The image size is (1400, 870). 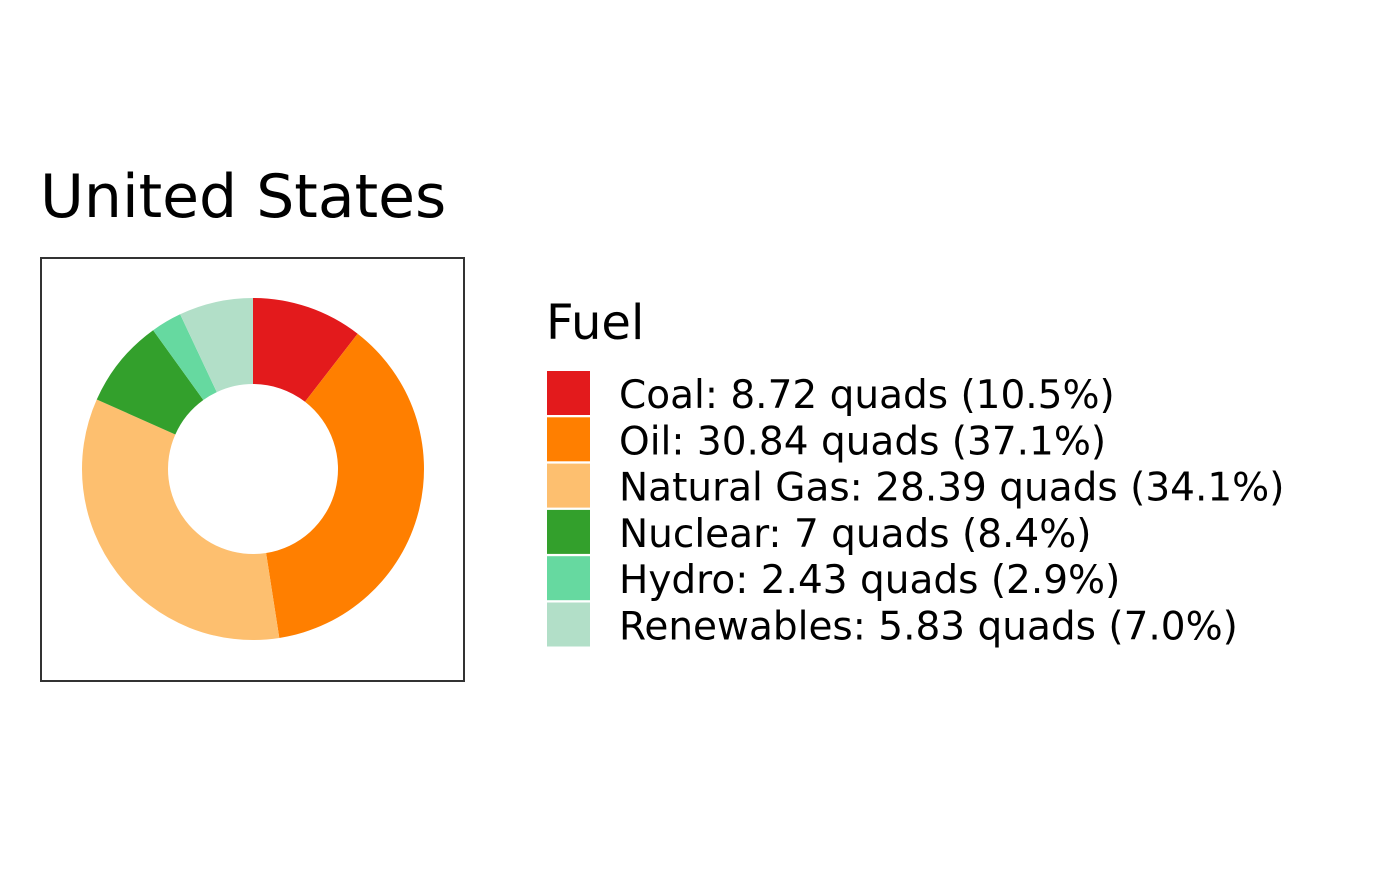 What do you see at coordinates (869, 580) in the screenshot?
I see `legend-label-hydro: Hydro: 2.43 quads (2.9%)` at bounding box center [869, 580].